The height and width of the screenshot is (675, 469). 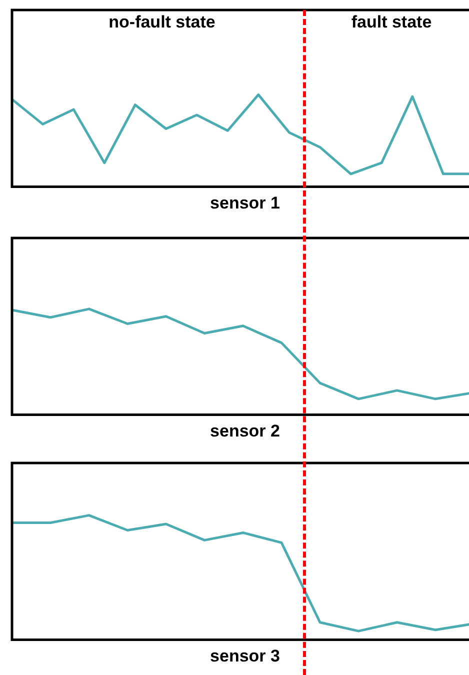 What do you see at coordinates (162, 22) in the screenshot?
I see `text: no-fault state` at bounding box center [162, 22].